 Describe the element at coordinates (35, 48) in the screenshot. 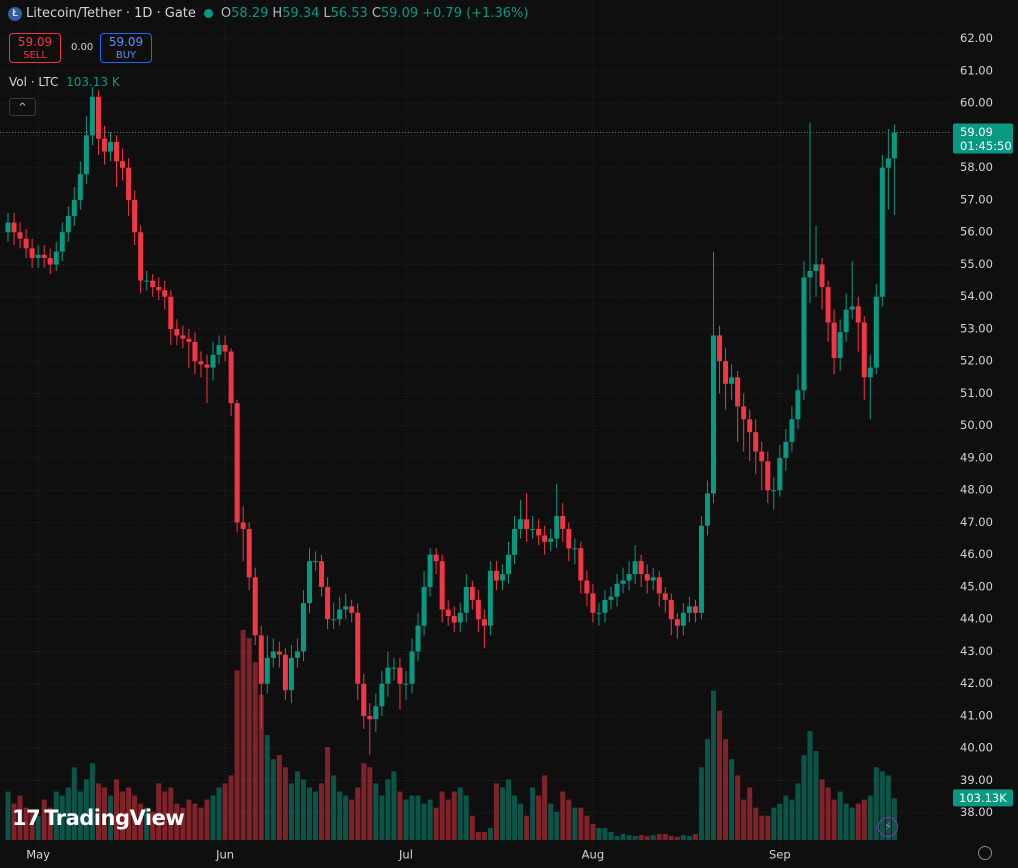

I see `sell-button: 59.09 SELL` at that location.